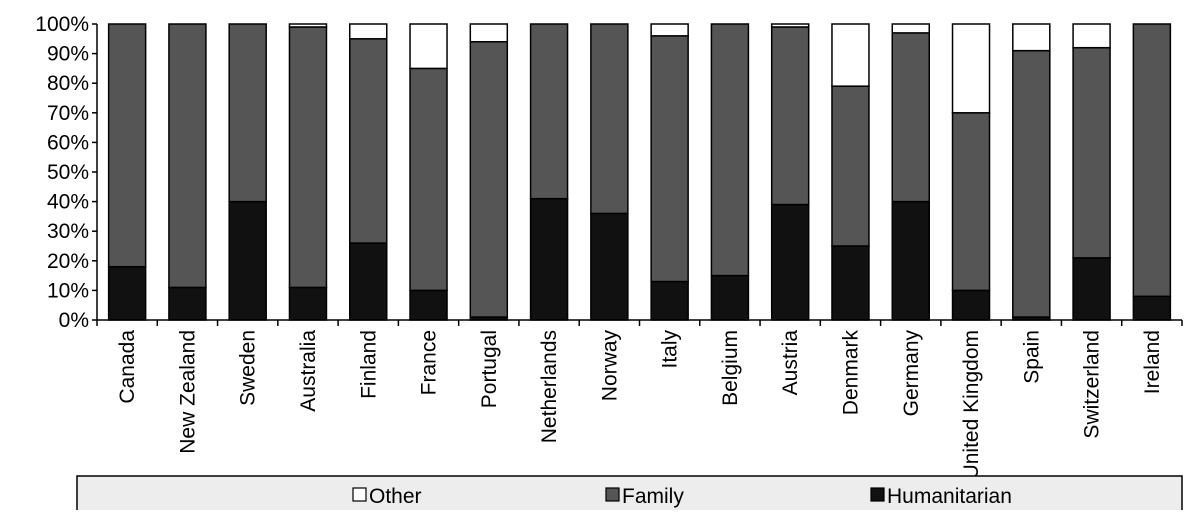 The width and height of the screenshot is (1184, 515). Describe the element at coordinates (68, 113) in the screenshot. I see `y-tick-label: 70%` at that location.